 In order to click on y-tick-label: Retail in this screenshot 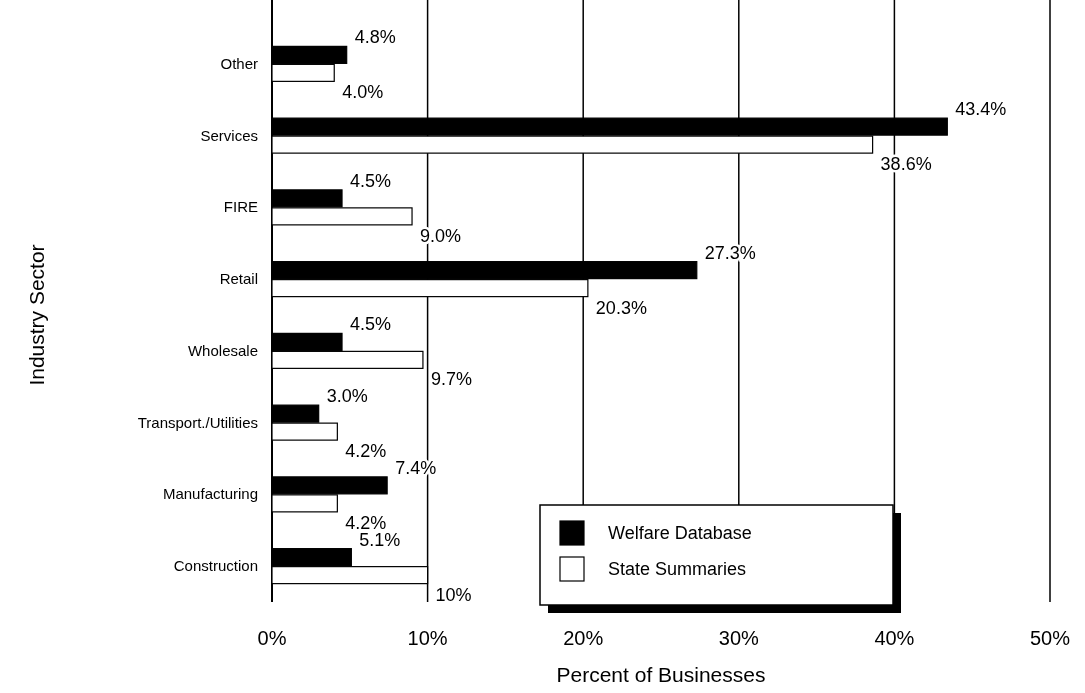, I will do `click(238, 279)`.